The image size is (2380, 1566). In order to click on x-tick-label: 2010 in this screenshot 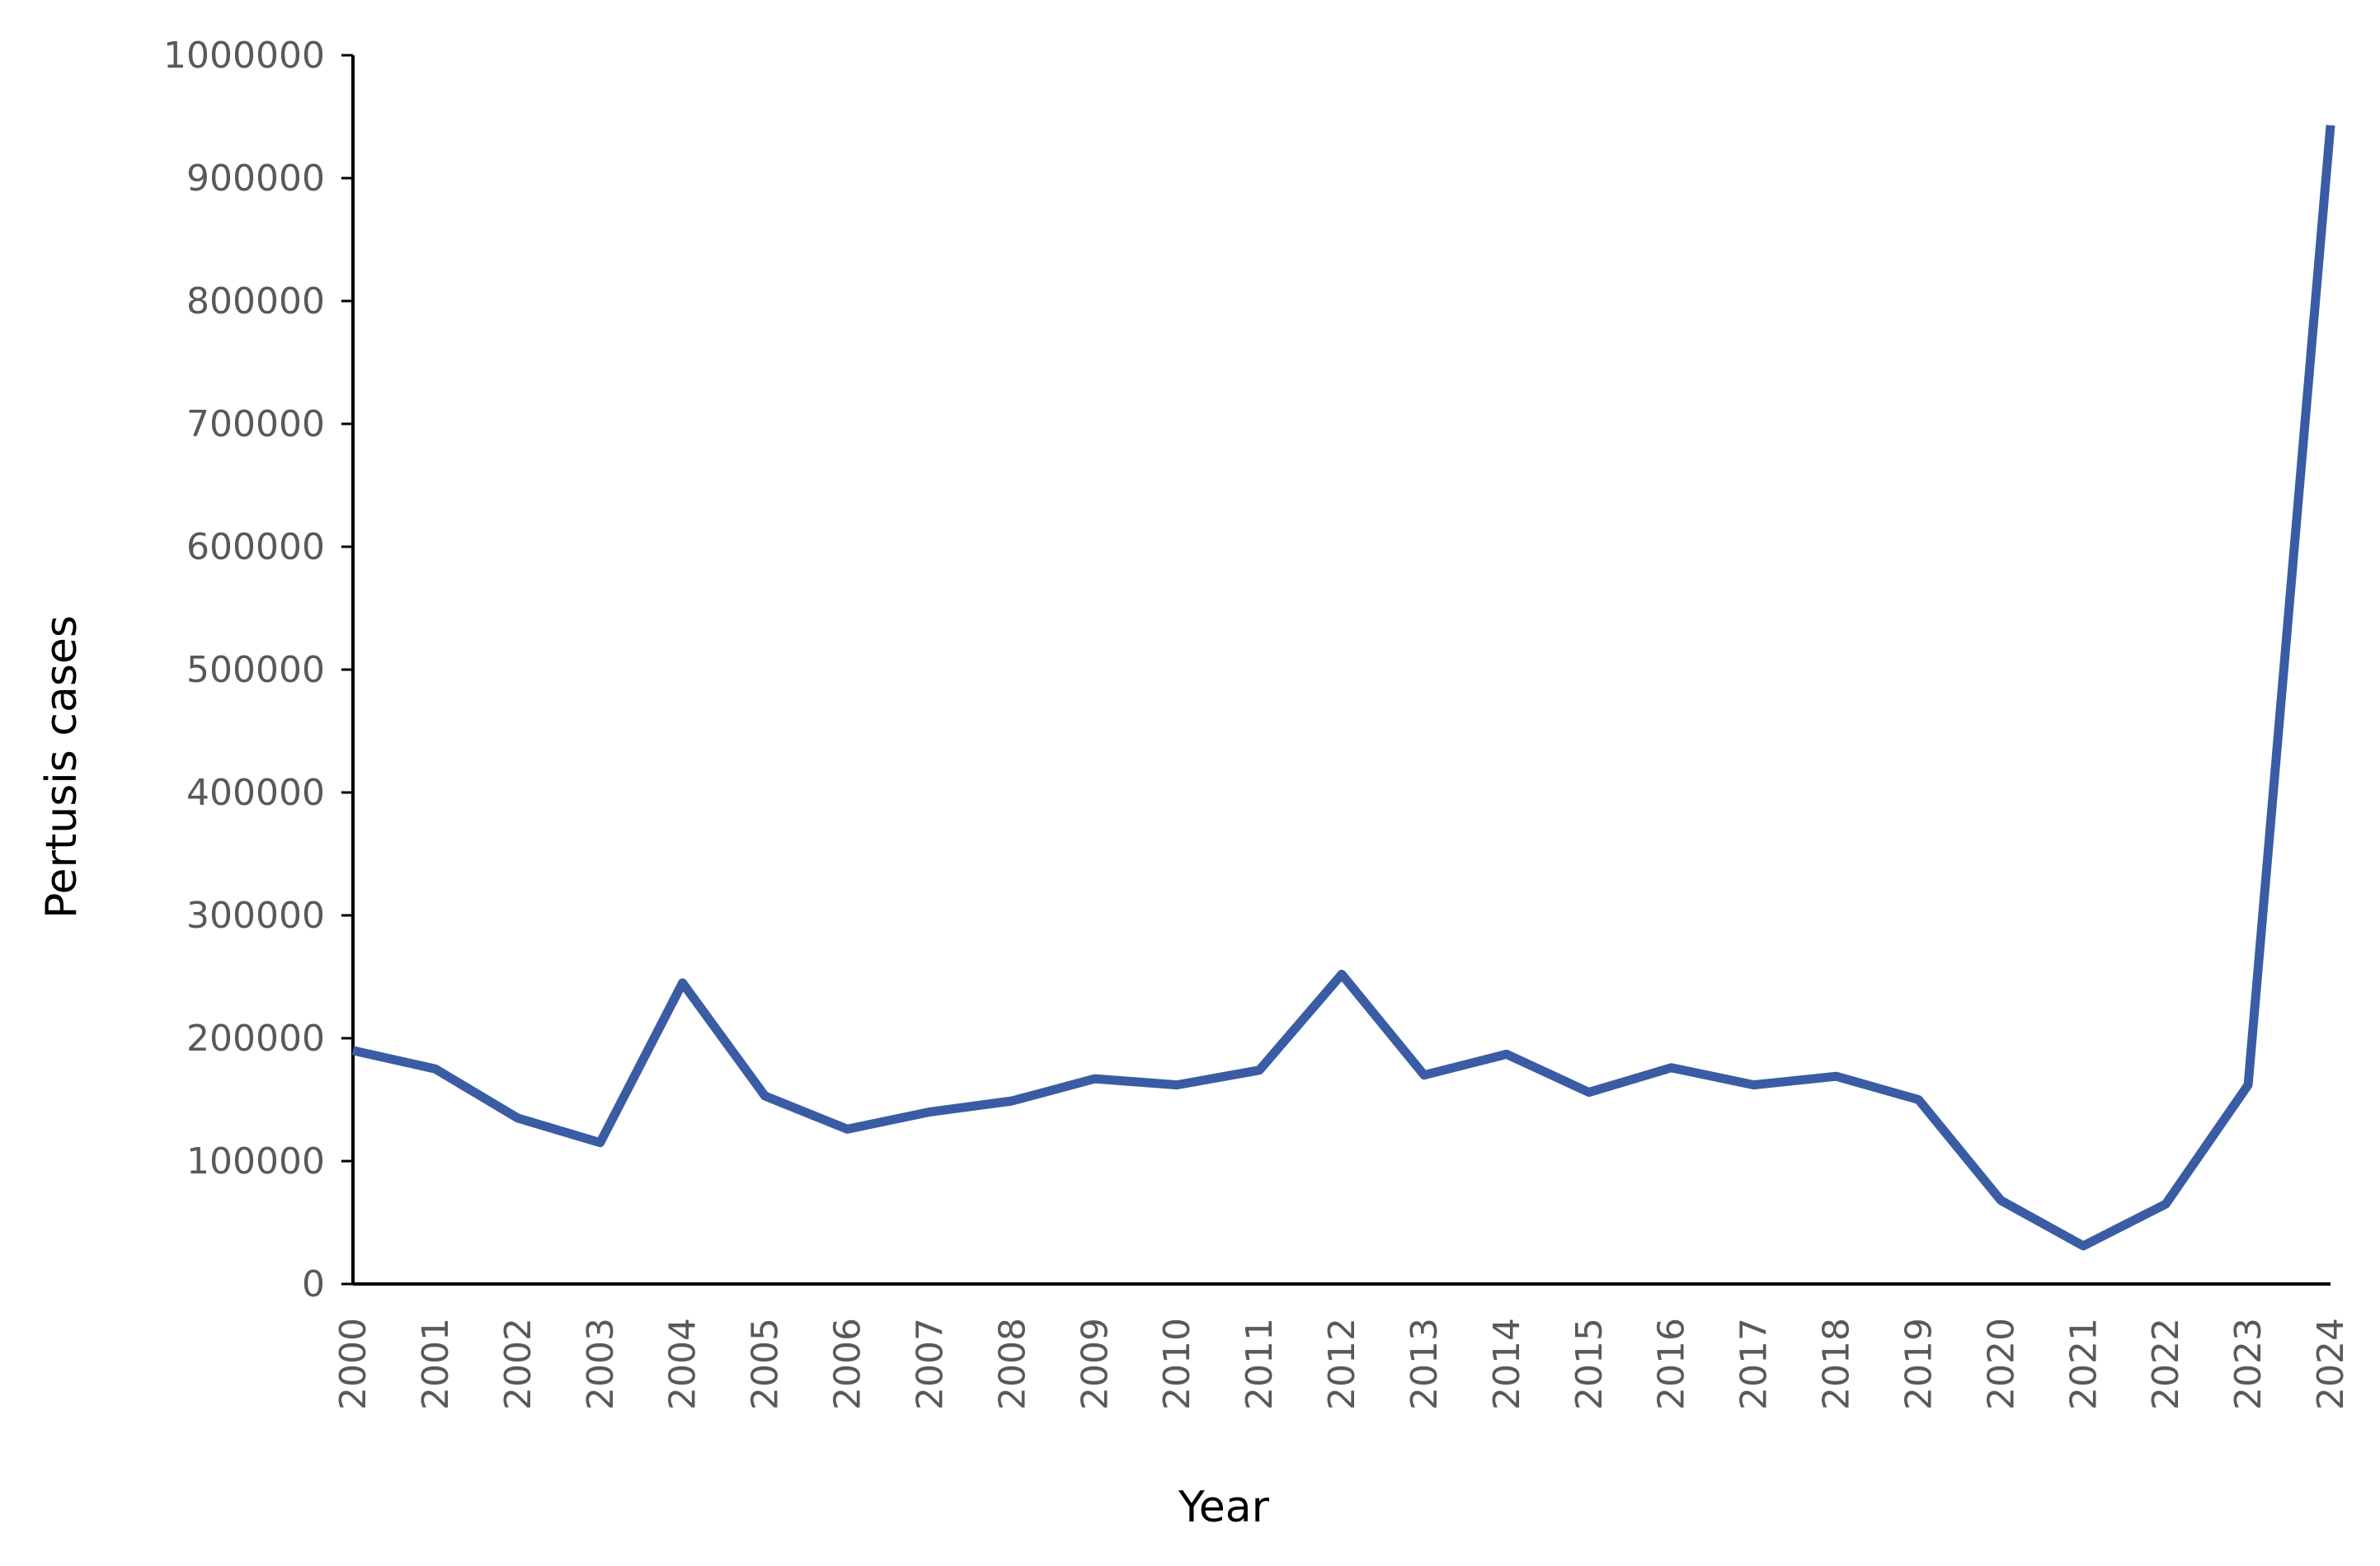, I will do `click(1177, 1364)`.